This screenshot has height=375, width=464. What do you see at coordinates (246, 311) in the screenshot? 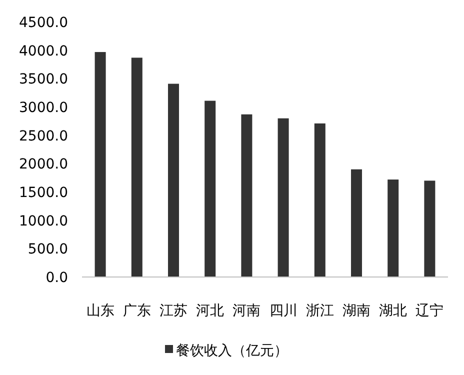
I see `x-tick-label: 河南` at bounding box center [246, 311].